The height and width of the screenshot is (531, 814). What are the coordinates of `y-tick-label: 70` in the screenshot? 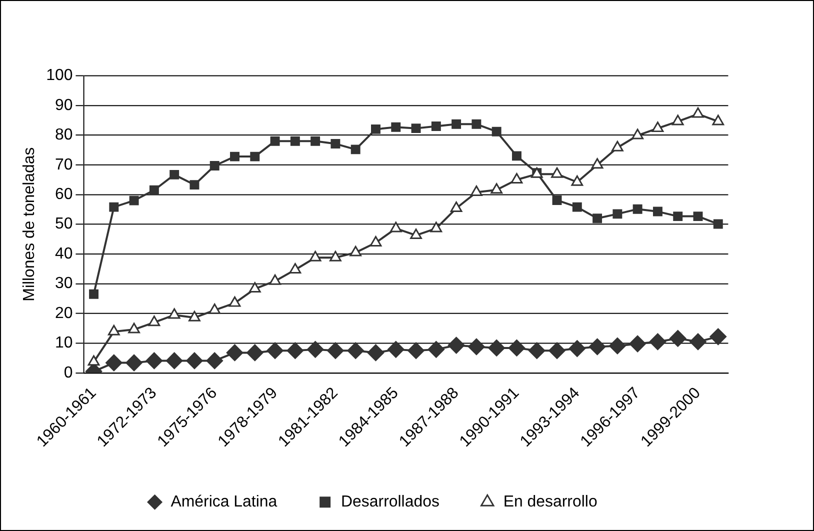 It's located at (63, 165).